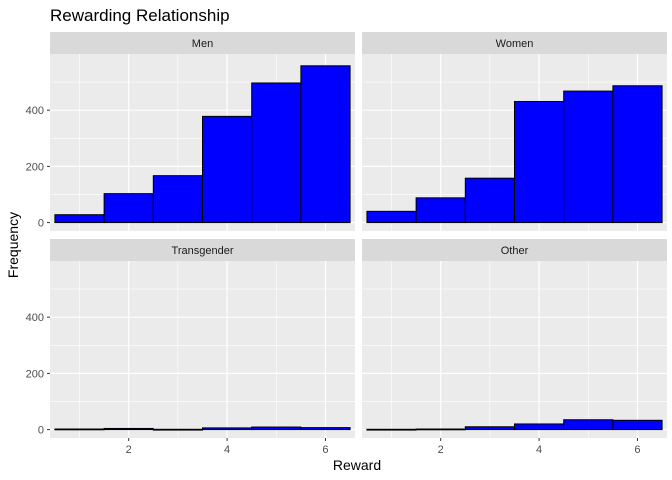  I want to click on strip-label: Women, so click(515, 44).